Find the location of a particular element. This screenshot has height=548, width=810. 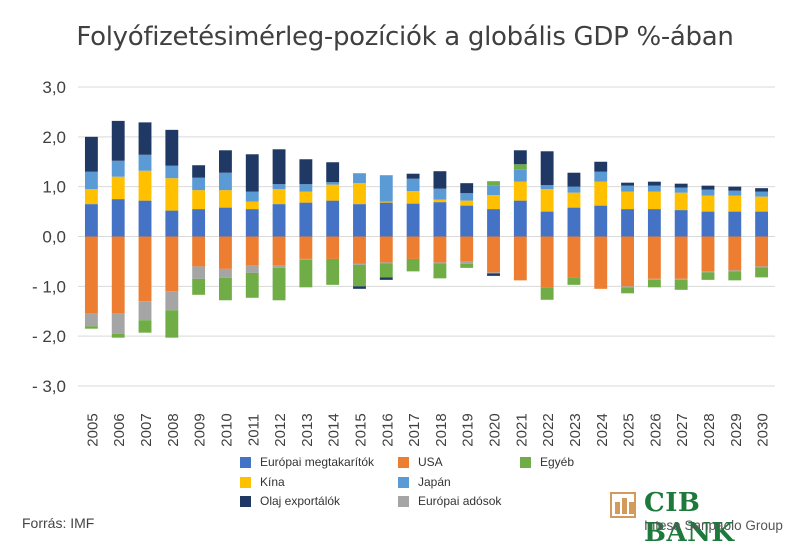

legend-item-europai-adosok: Európai adósok is located at coordinates (449, 501).